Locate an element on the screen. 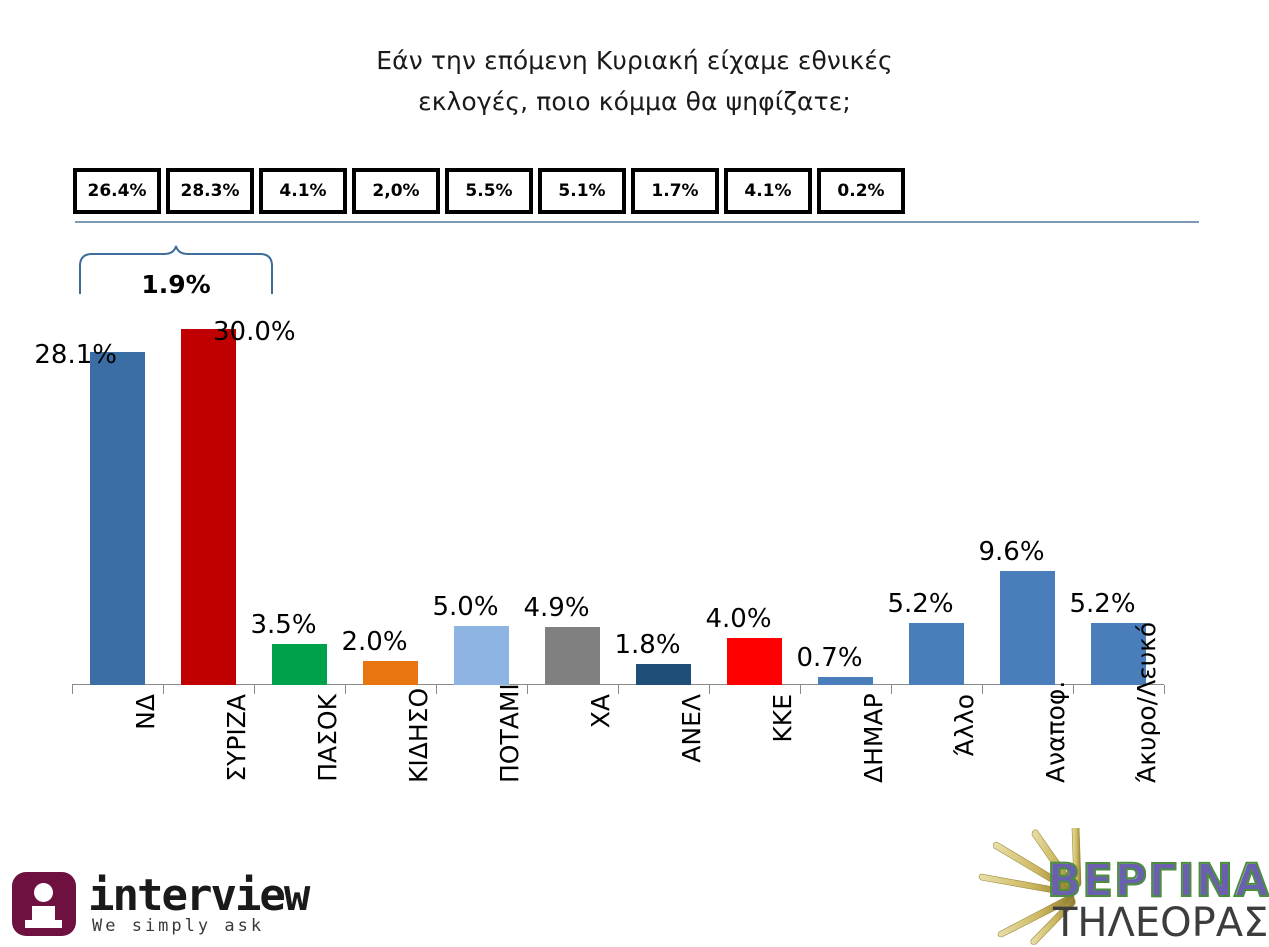 The image size is (1269, 947). vergina-subtitle: ΤΗΛΕΟΡΑΣΗ is located at coordinates (1161, 923).